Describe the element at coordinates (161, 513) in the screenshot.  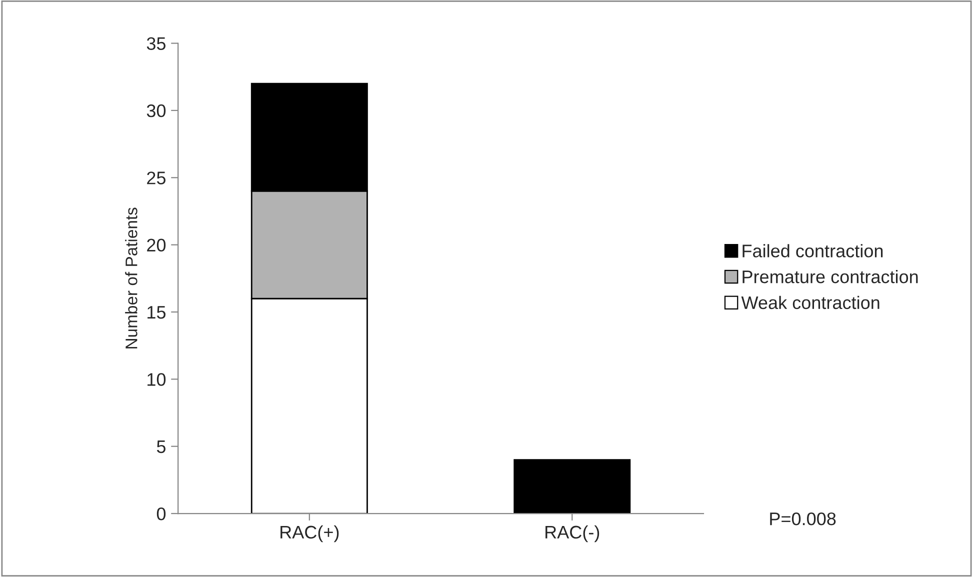
I see `y-tick-label: 0` at that location.